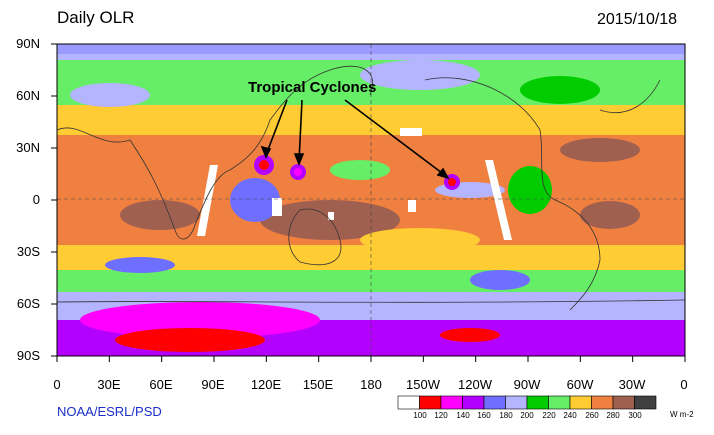 This screenshot has width=714, height=435. I want to click on lat-label: 90S, so click(28, 355).